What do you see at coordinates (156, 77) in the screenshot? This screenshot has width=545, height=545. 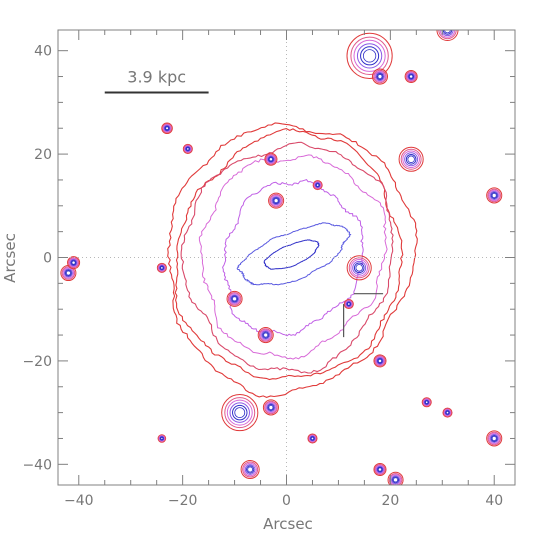 I see `scale-bar-label: 3.9 kpc` at bounding box center [156, 77].